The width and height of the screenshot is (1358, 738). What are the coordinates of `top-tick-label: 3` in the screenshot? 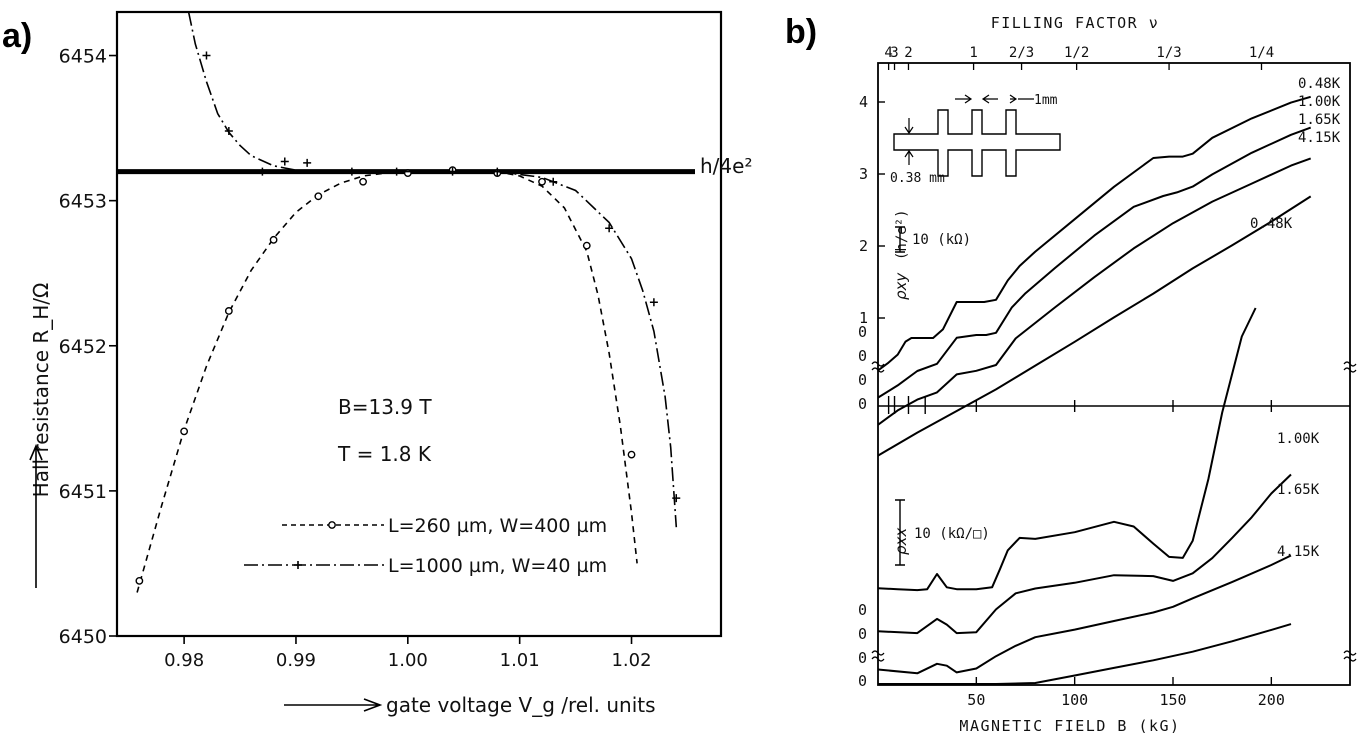 It's located at (894, 53).